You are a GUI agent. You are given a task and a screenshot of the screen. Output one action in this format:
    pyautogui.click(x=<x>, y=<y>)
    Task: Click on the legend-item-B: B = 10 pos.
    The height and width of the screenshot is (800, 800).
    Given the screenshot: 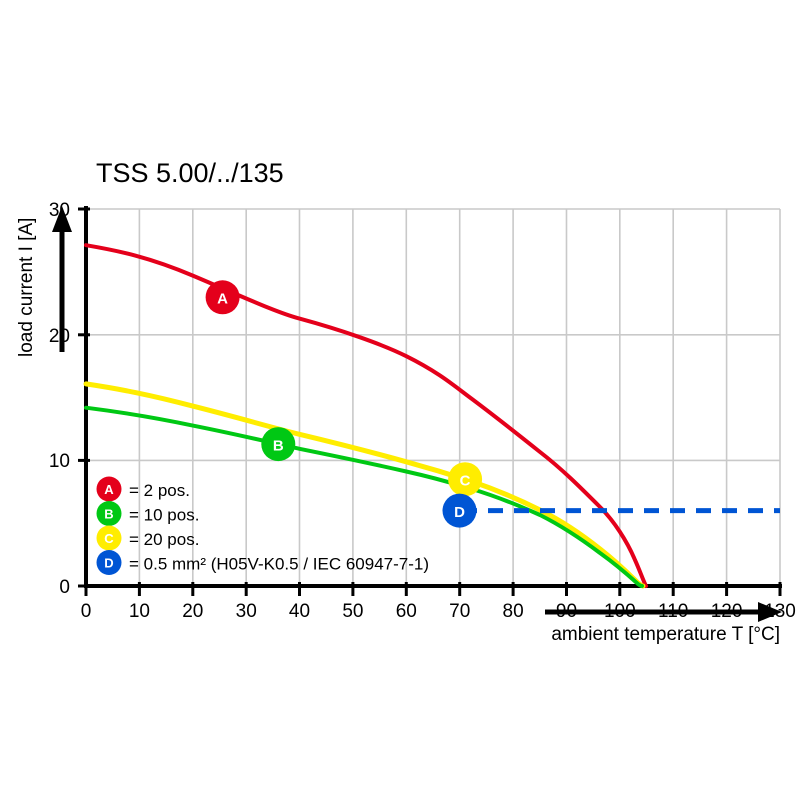 What is the action you would take?
    pyautogui.click(x=147, y=513)
    